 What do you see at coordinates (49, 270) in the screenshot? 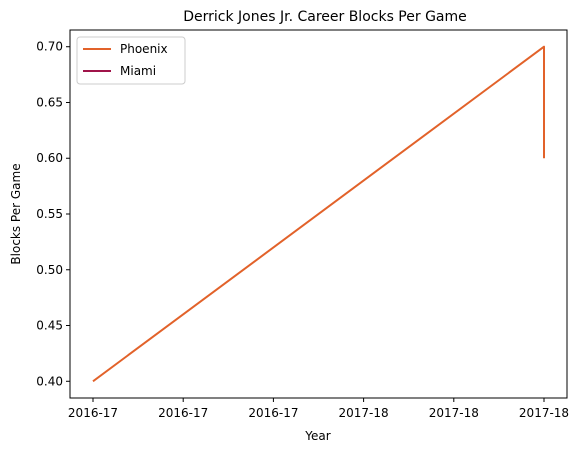
I see `y-tick-label: 0.50` at bounding box center [49, 270].